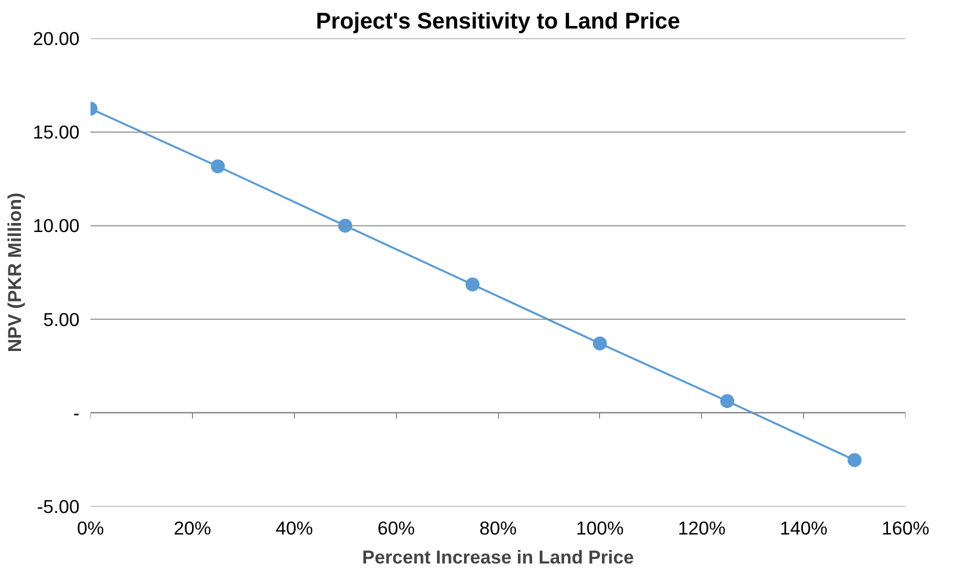 The height and width of the screenshot is (578, 953). I want to click on x-tick-label: 20%, so click(193, 528).